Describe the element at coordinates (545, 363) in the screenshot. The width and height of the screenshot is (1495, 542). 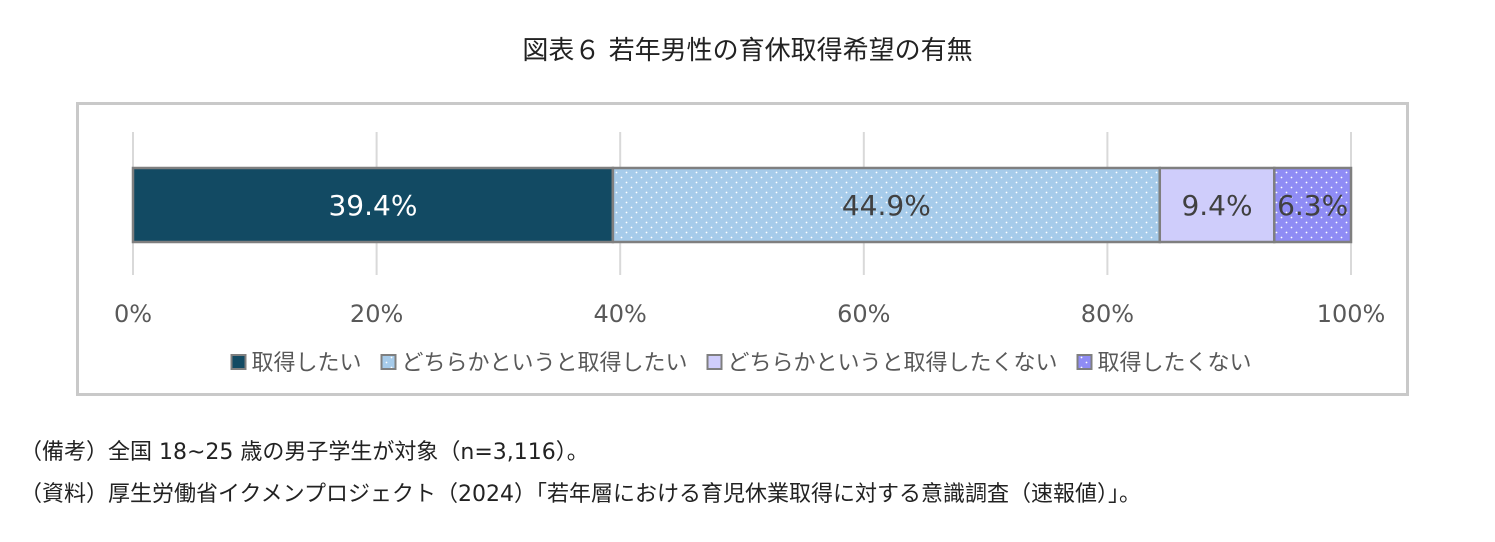
I see `legend-label: どちらかというと取得したい` at that location.